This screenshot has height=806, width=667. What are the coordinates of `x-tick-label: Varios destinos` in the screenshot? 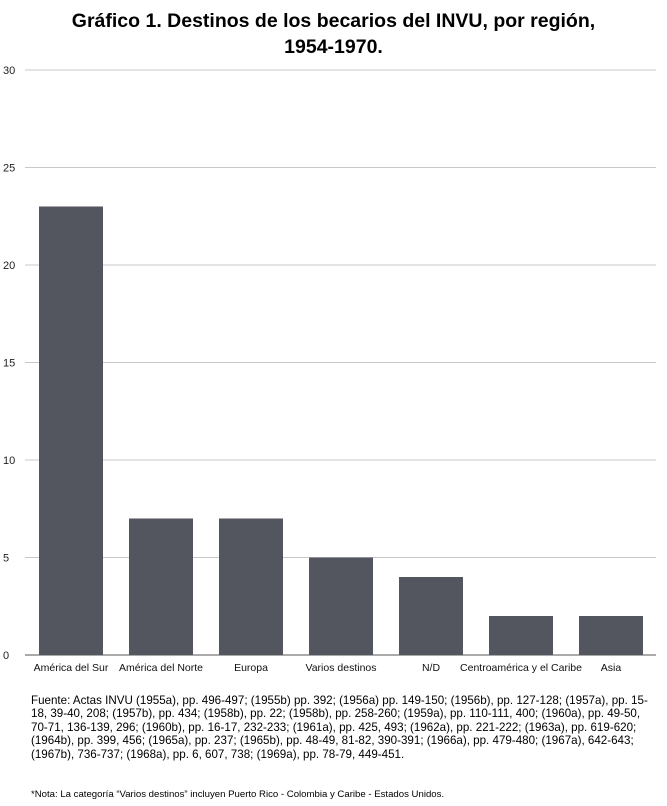 It's located at (340, 668).